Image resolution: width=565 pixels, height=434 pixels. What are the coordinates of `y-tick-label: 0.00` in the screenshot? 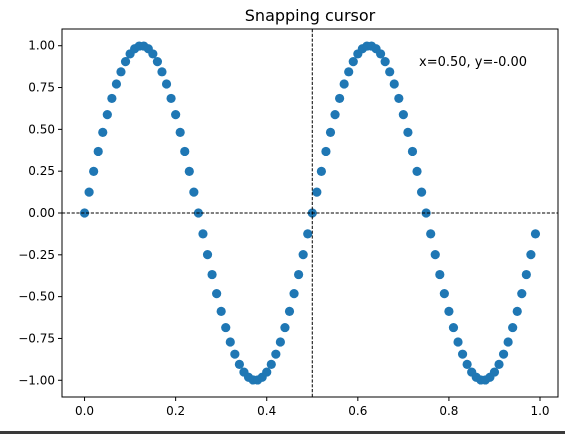 It's located at (41, 213).